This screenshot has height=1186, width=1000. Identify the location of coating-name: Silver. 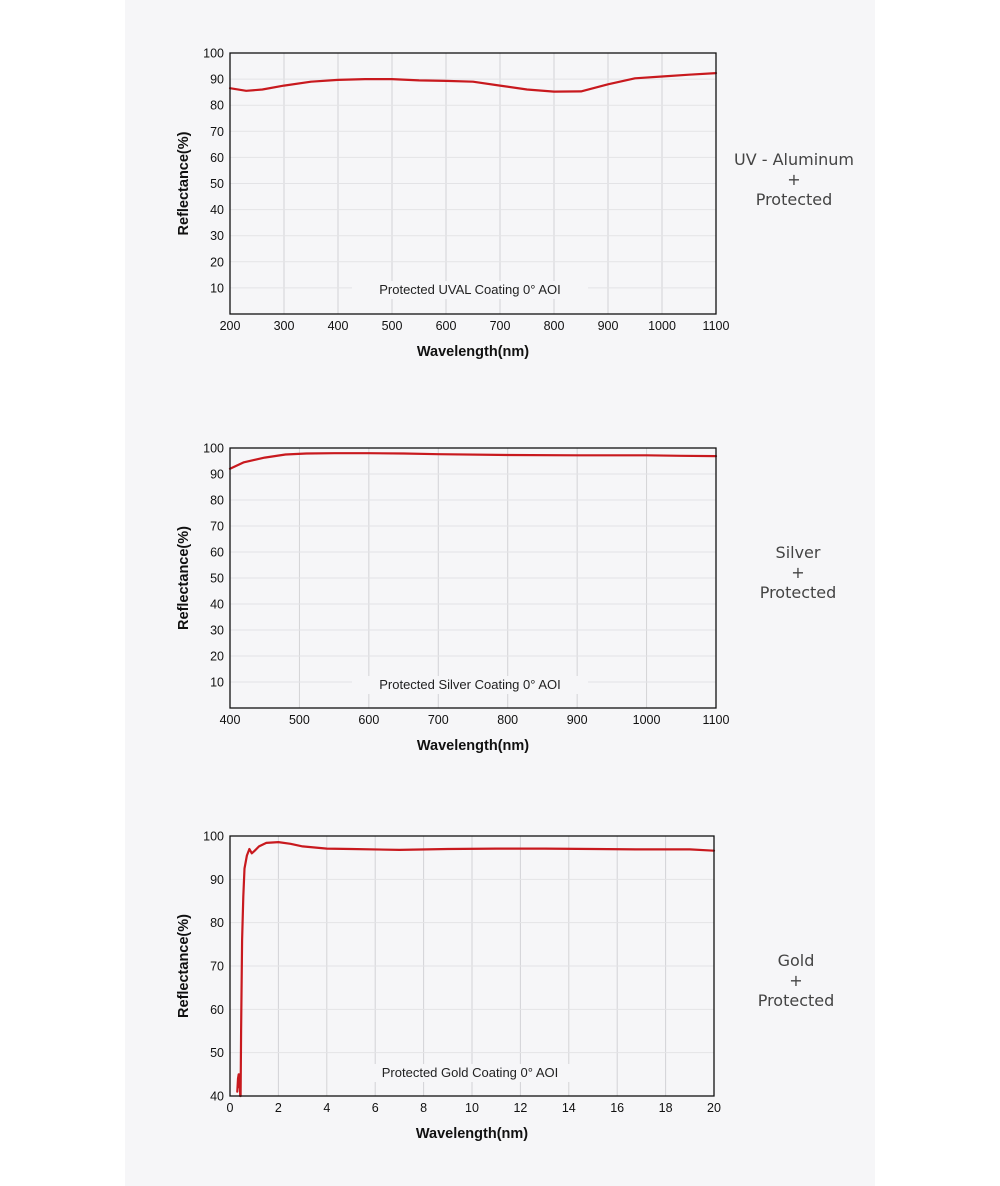
(798, 552).